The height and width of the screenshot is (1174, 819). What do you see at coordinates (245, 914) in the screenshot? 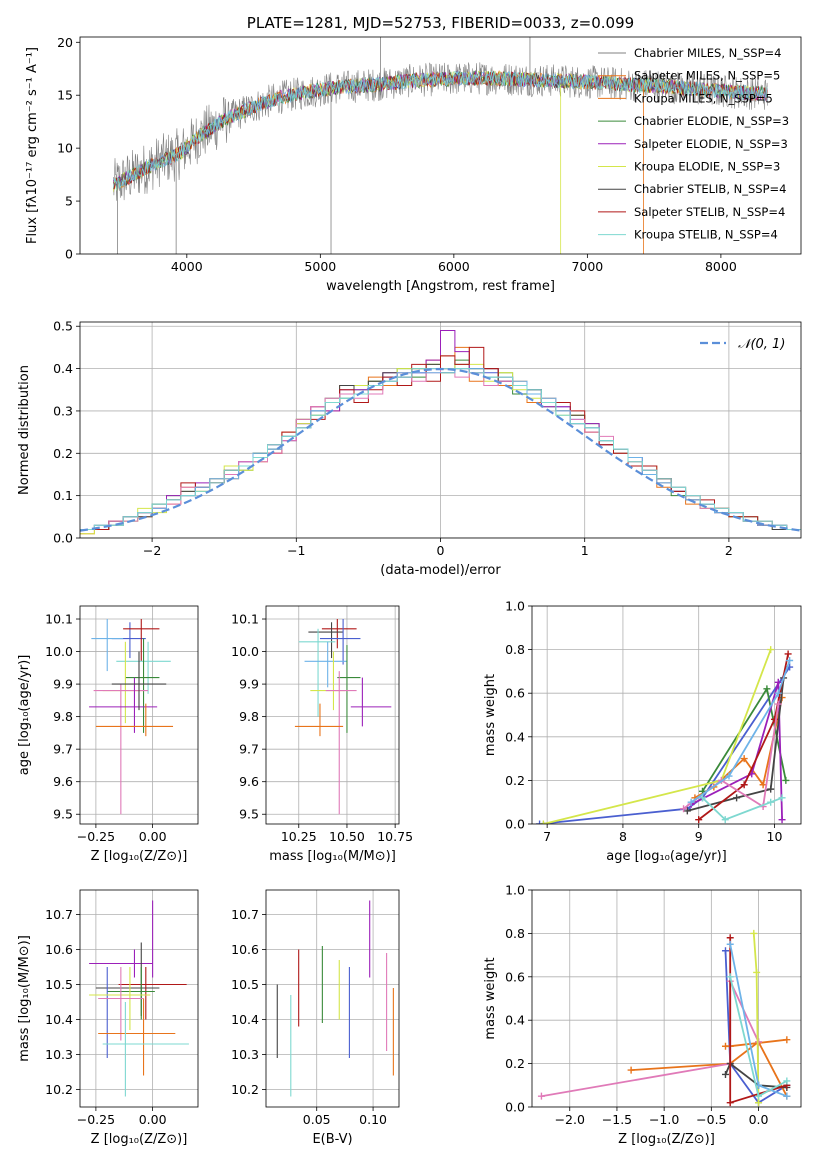
I see `y-tick-label: 10.7` at bounding box center [245, 914].